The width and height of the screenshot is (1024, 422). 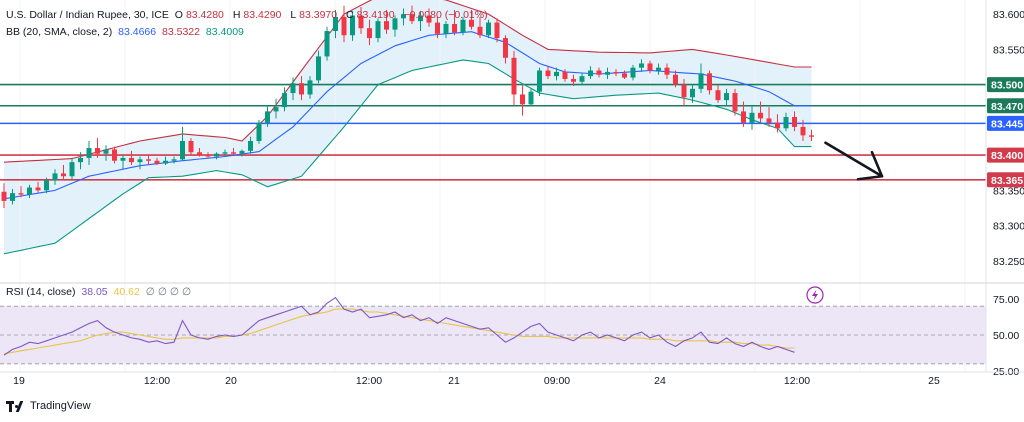 What do you see at coordinates (1008, 15) in the screenshot?
I see `price-tick-label: 83.600` at bounding box center [1008, 15].